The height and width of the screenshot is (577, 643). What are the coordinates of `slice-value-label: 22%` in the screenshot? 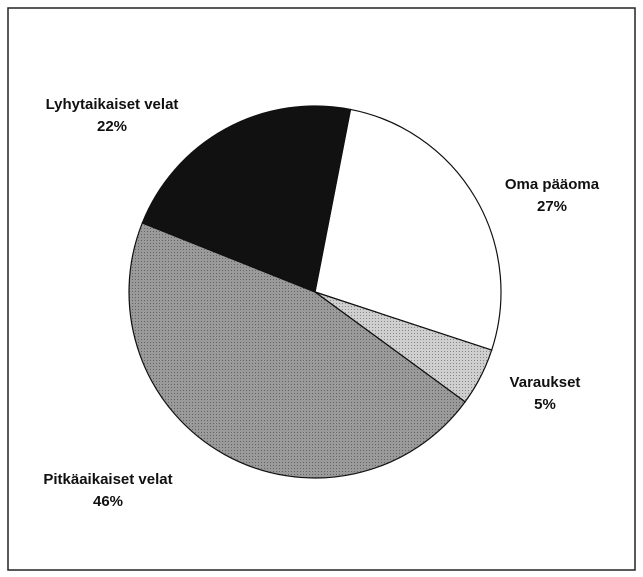 It's located at (112, 126).